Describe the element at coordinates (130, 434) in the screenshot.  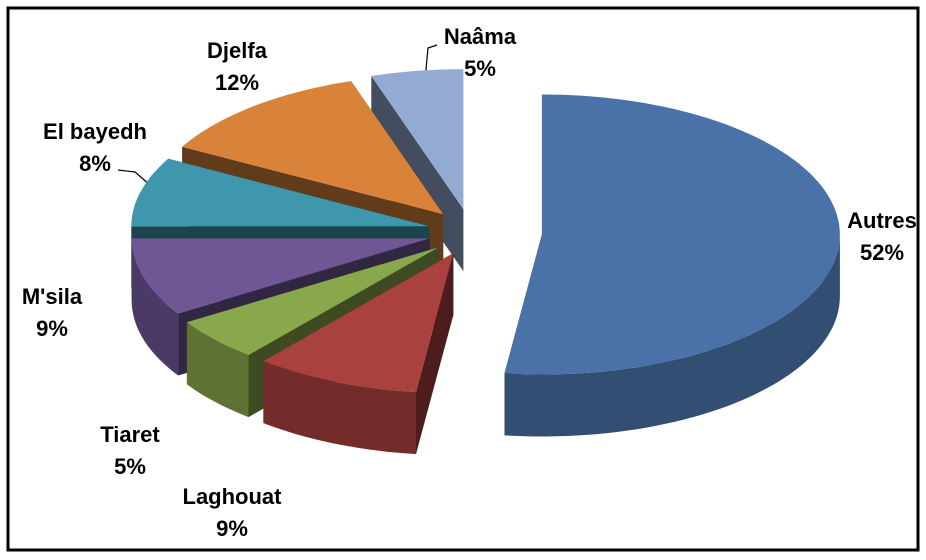
I see `slice-label: Tiaret` at that location.